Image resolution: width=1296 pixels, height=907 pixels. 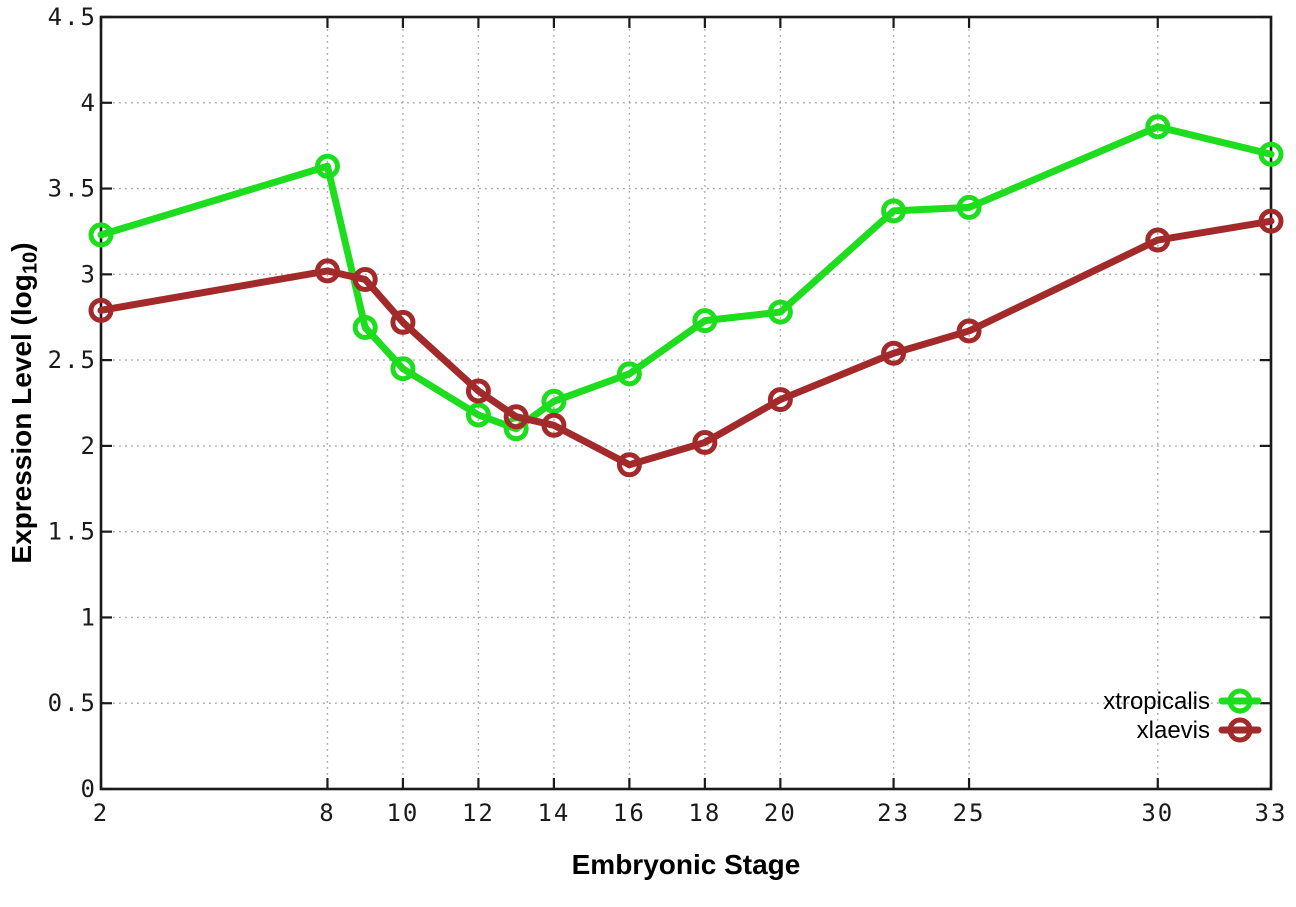 I want to click on x-tick-label: 20, so click(x=780, y=813).